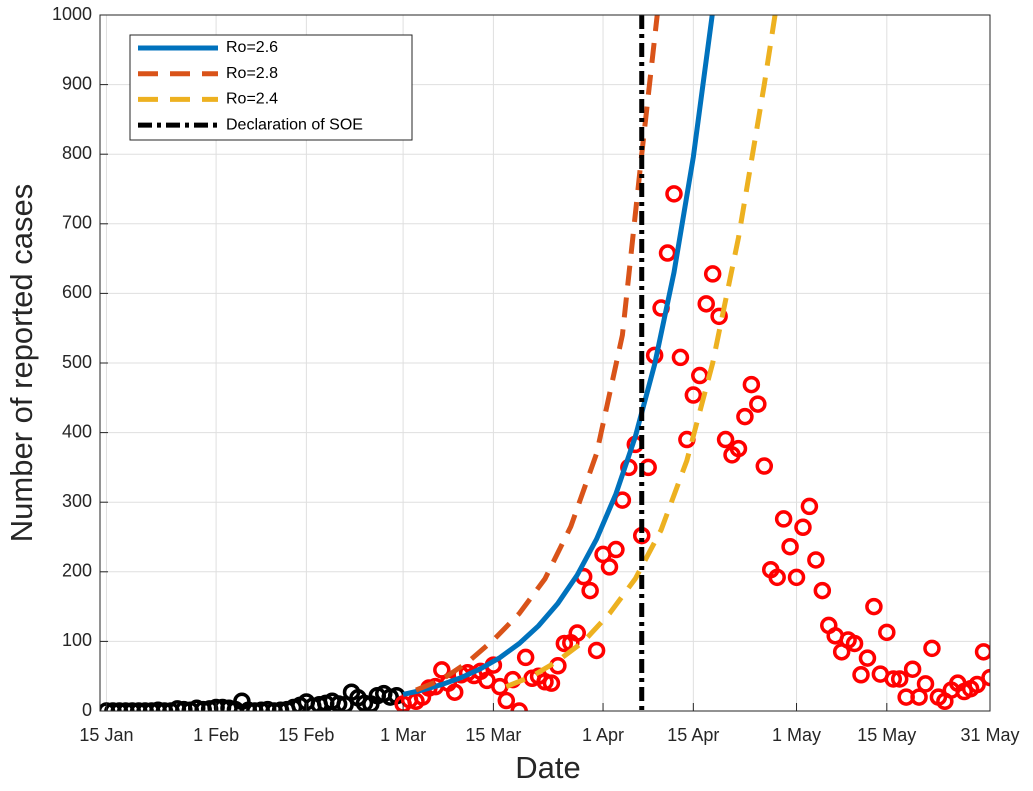 This screenshot has width=1033, height=791. I want to click on y-axis-label: Number of reported cases, so click(21, 363).